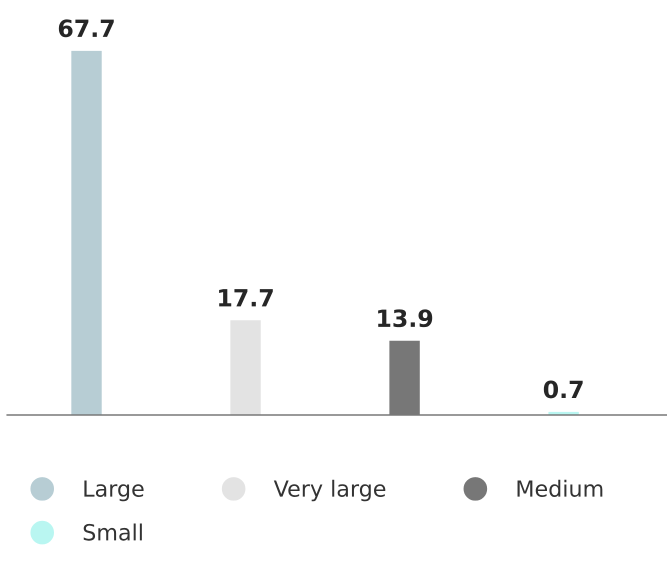 This screenshot has height=565, width=667. What do you see at coordinates (114, 491) in the screenshot?
I see `legend-label: Large` at bounding box center [114, 491].